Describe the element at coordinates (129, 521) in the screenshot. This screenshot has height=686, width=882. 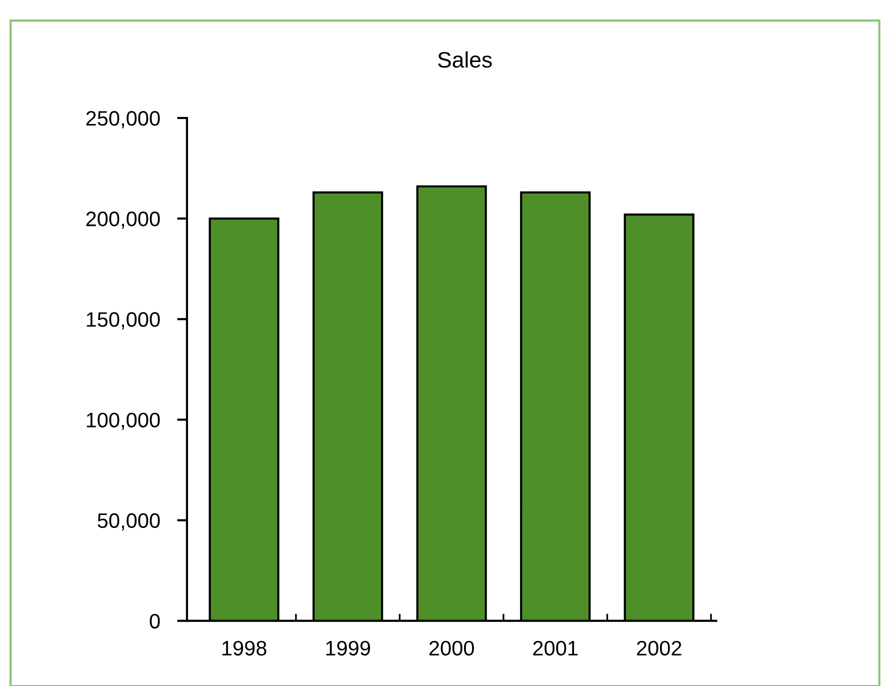
I see `y-tick-label: 50,000` at that location.